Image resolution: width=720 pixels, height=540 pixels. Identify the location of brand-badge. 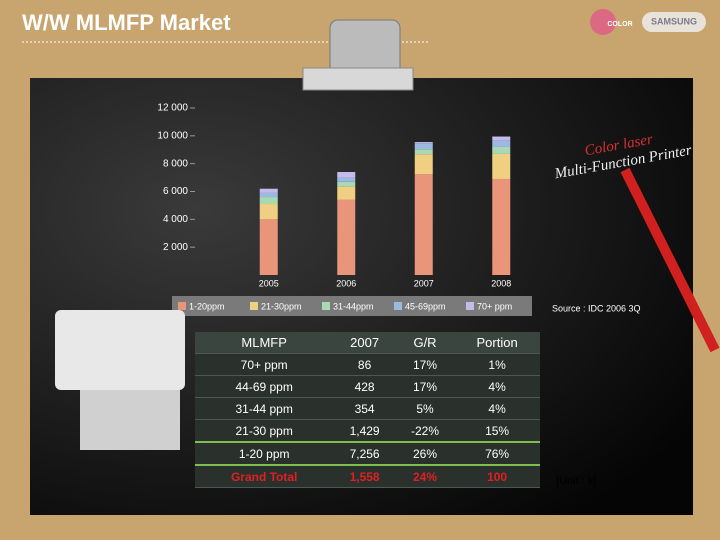
(674, 22).